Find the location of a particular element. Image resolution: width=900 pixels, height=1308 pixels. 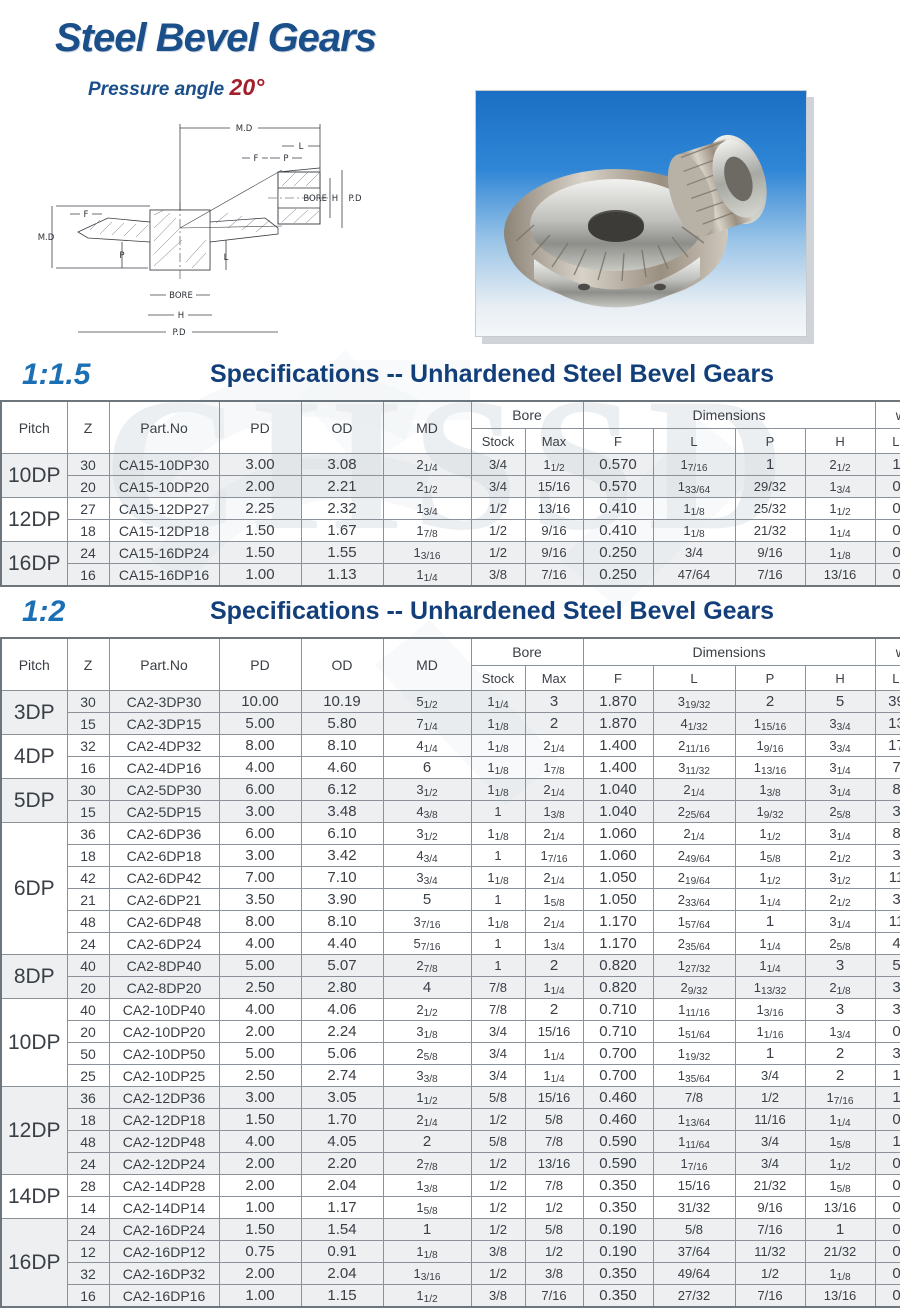

row-z: 30 is located at coordinates (88, 701).